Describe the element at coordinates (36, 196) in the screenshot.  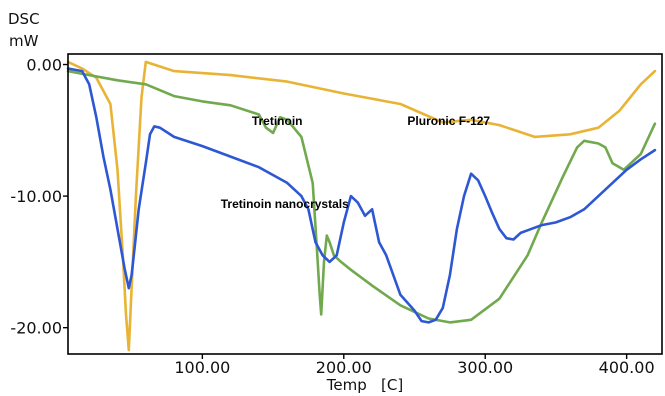
I see `y-tick-label: -10.00` at that location.